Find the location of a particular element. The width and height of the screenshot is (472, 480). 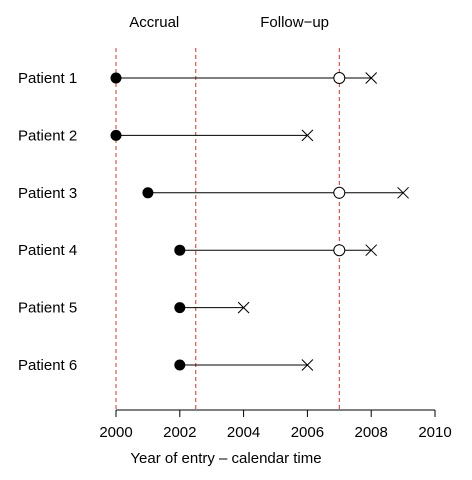

patient-label: Patient 2 is located at coordinates (47, 135).